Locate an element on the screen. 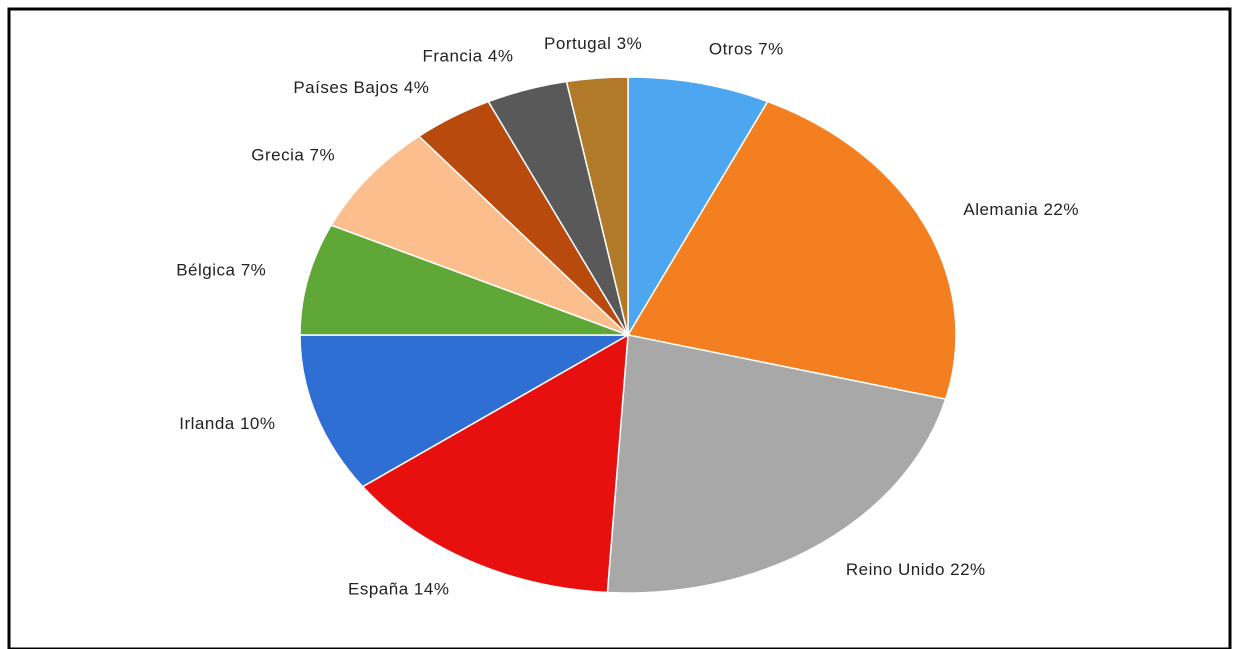  data-label: Otros 7% is located at coordinates (746, 49).